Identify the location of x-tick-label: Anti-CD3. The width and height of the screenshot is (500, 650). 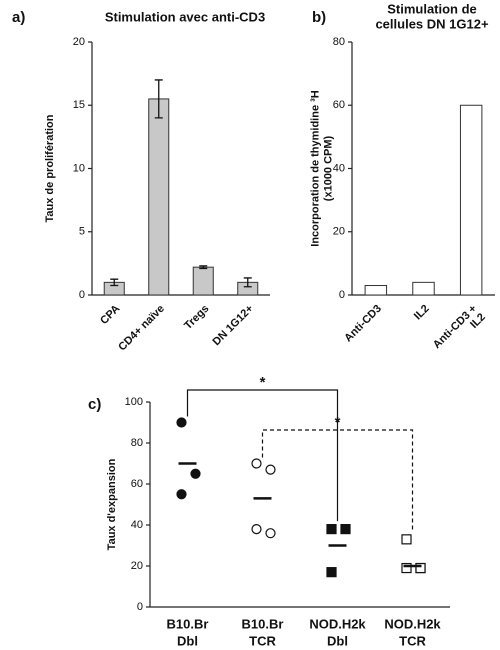
(363, 324).